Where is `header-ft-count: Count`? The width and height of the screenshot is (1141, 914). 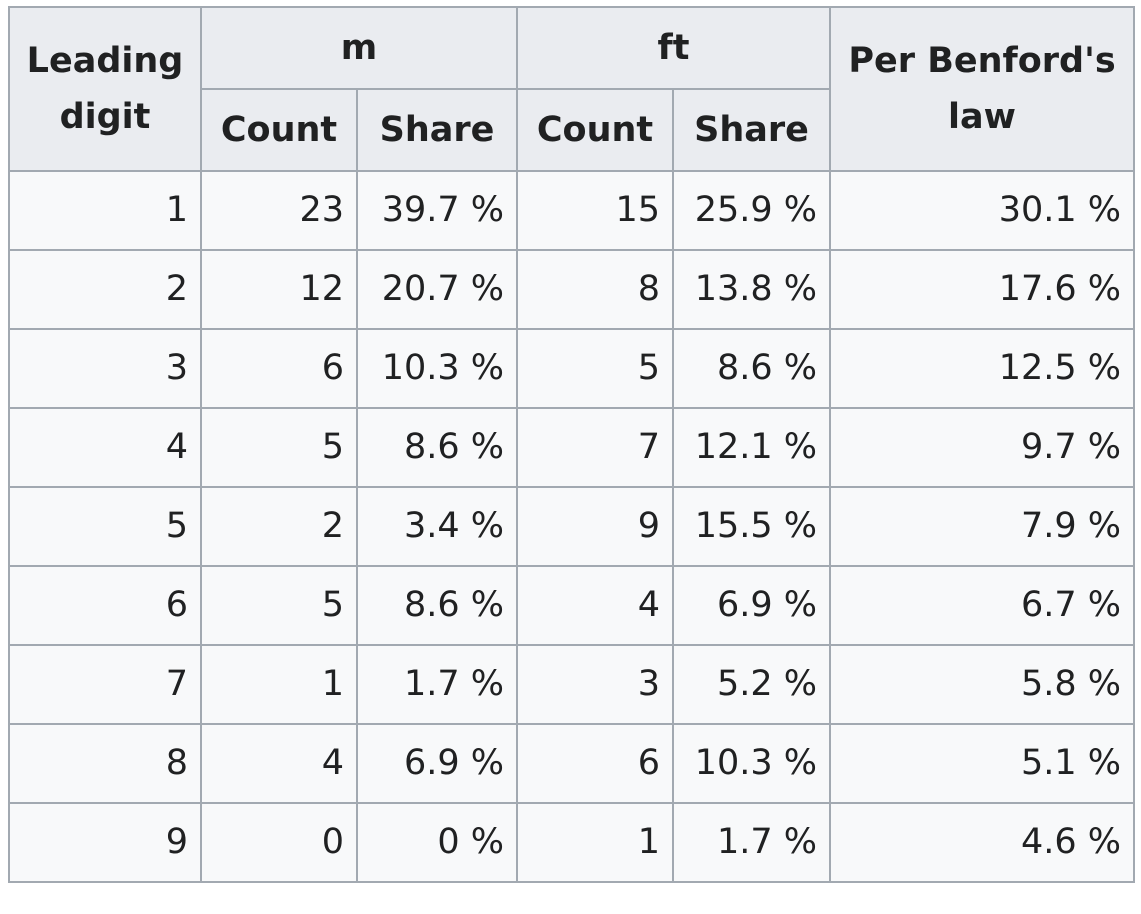
header-ft-count: Count is located at coordinates (595, 130).